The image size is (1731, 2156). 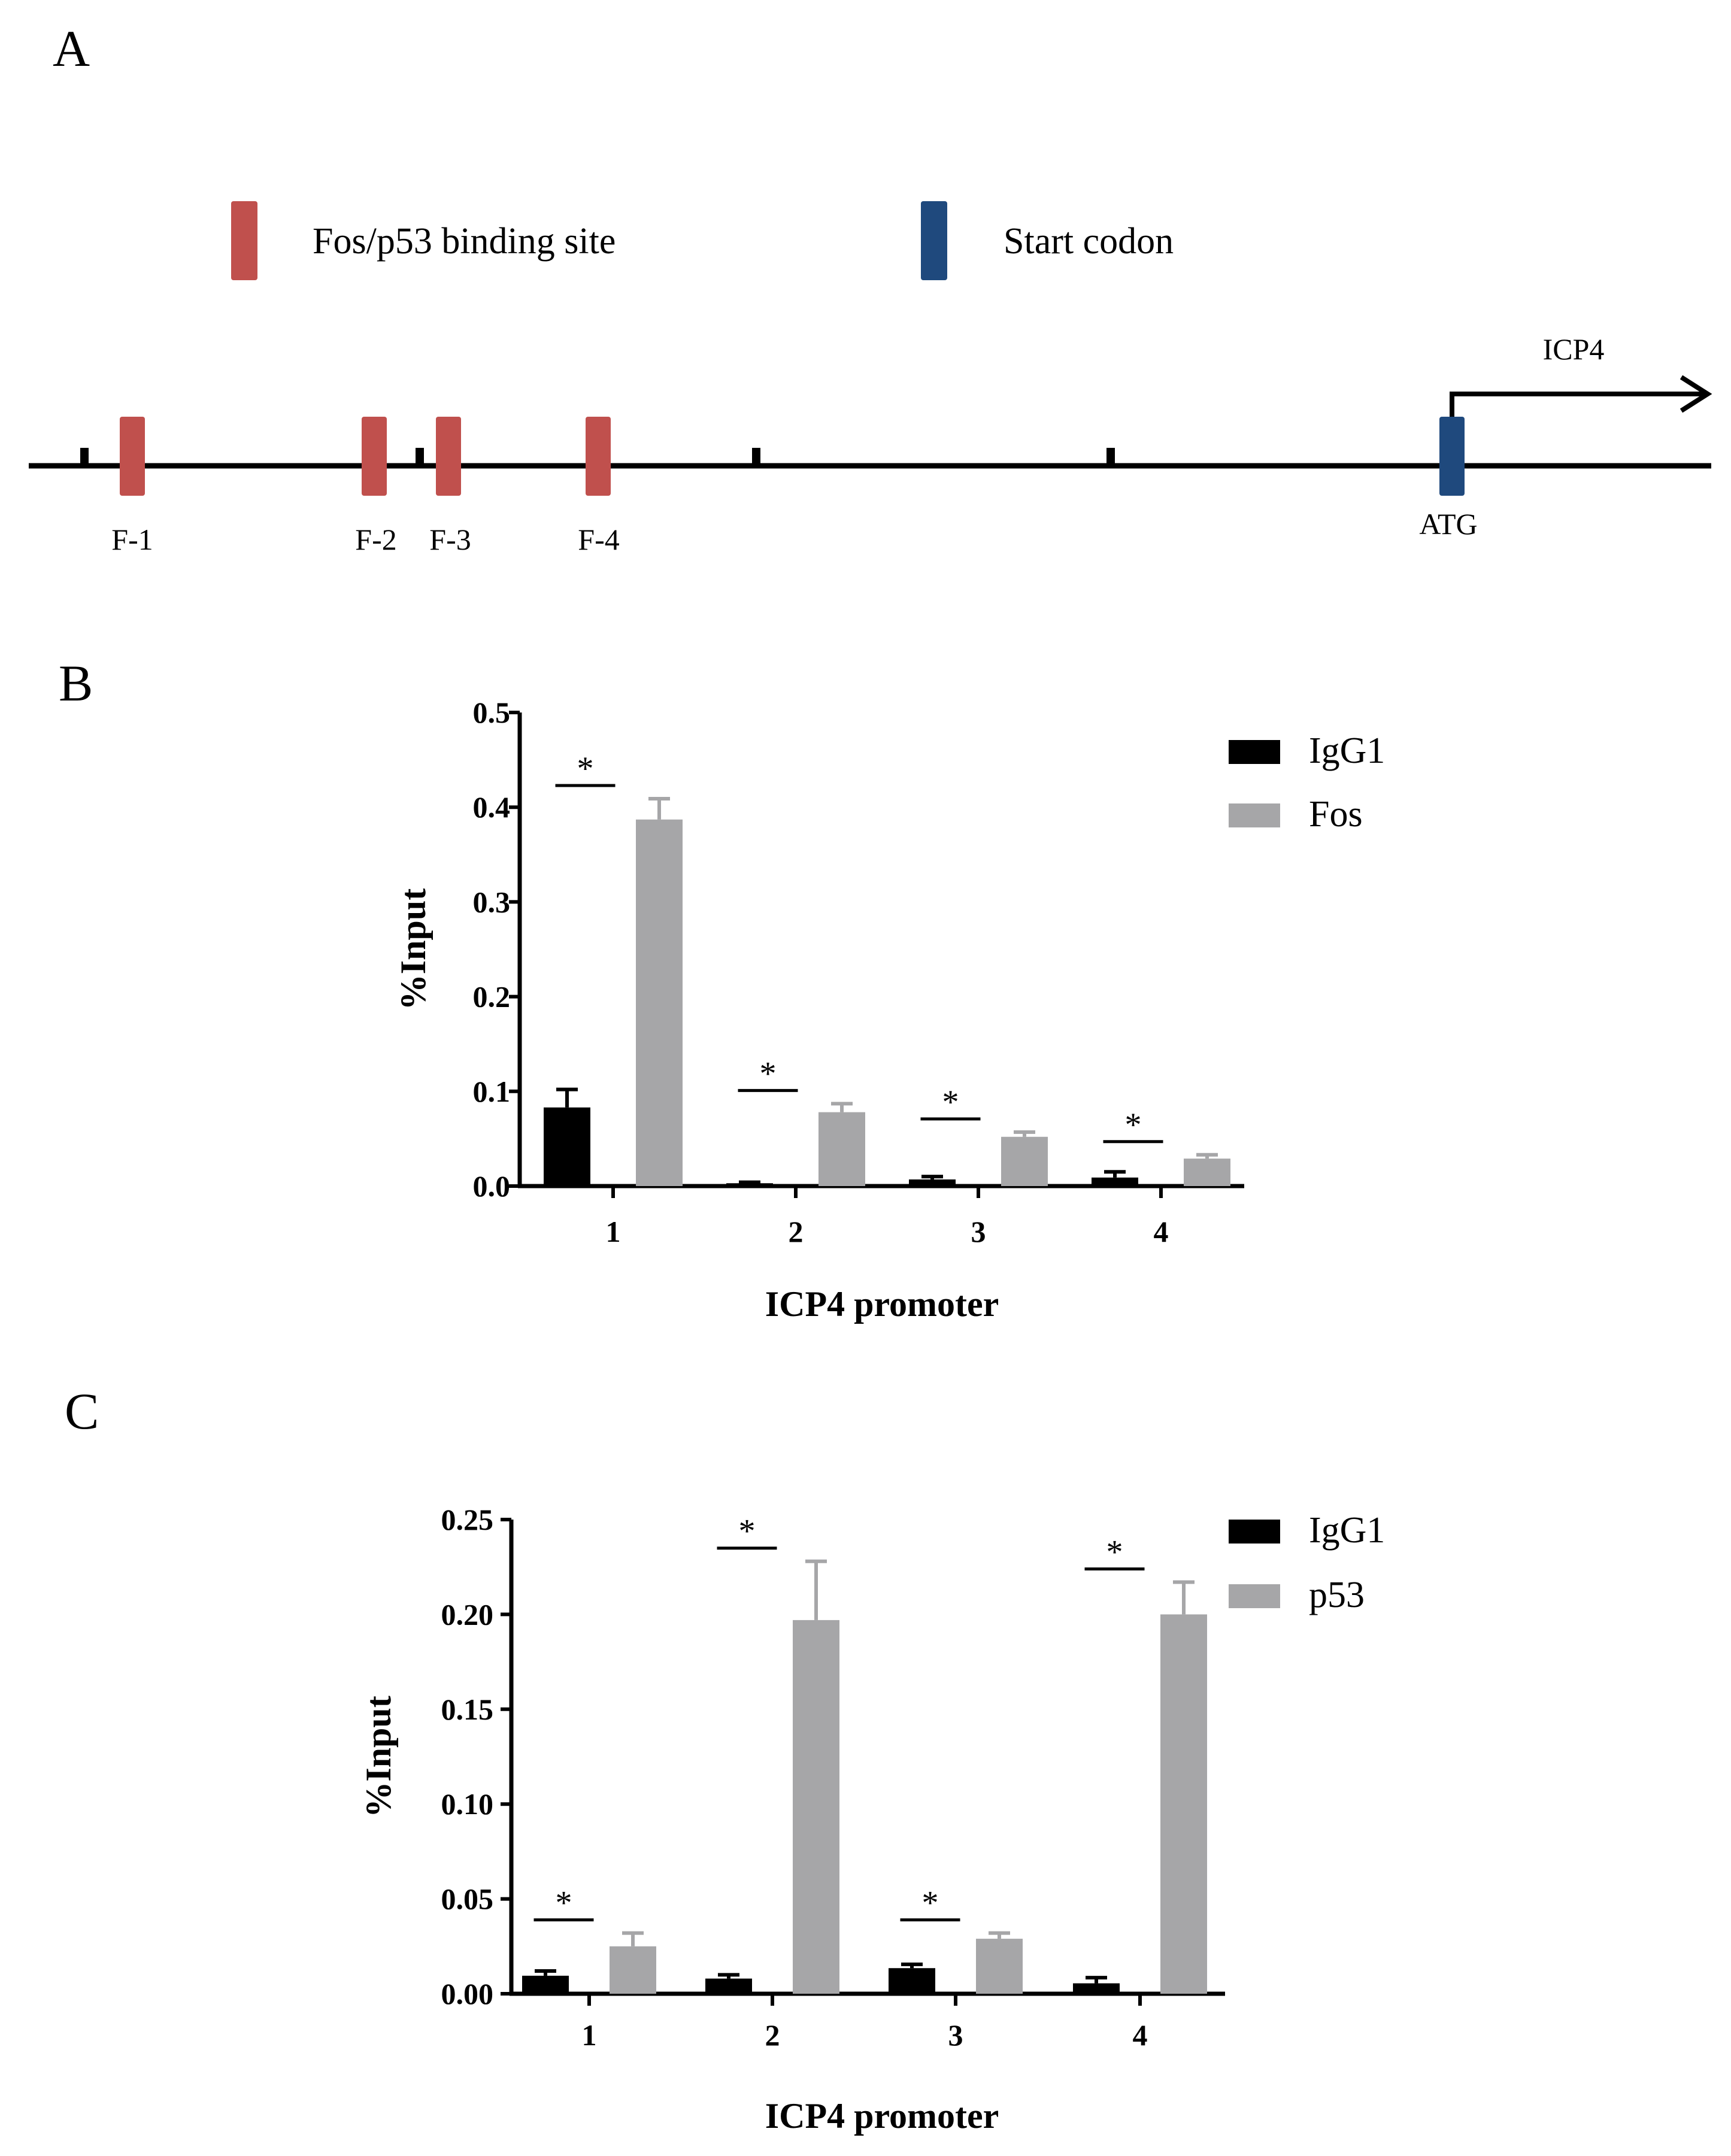 What do you see at coordinates (1574, 349) in the screenshot?
I see `gene-label: ICP4` at bounding box center [1574, 349].